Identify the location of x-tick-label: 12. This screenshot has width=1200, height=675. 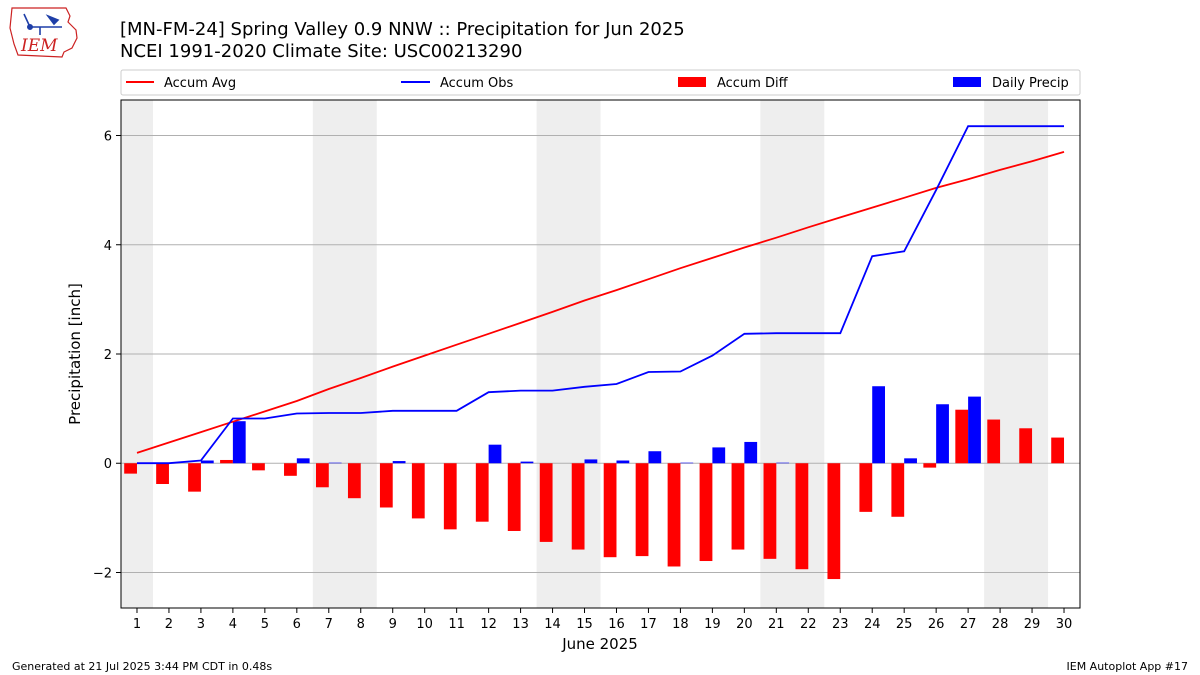
(488, 624).